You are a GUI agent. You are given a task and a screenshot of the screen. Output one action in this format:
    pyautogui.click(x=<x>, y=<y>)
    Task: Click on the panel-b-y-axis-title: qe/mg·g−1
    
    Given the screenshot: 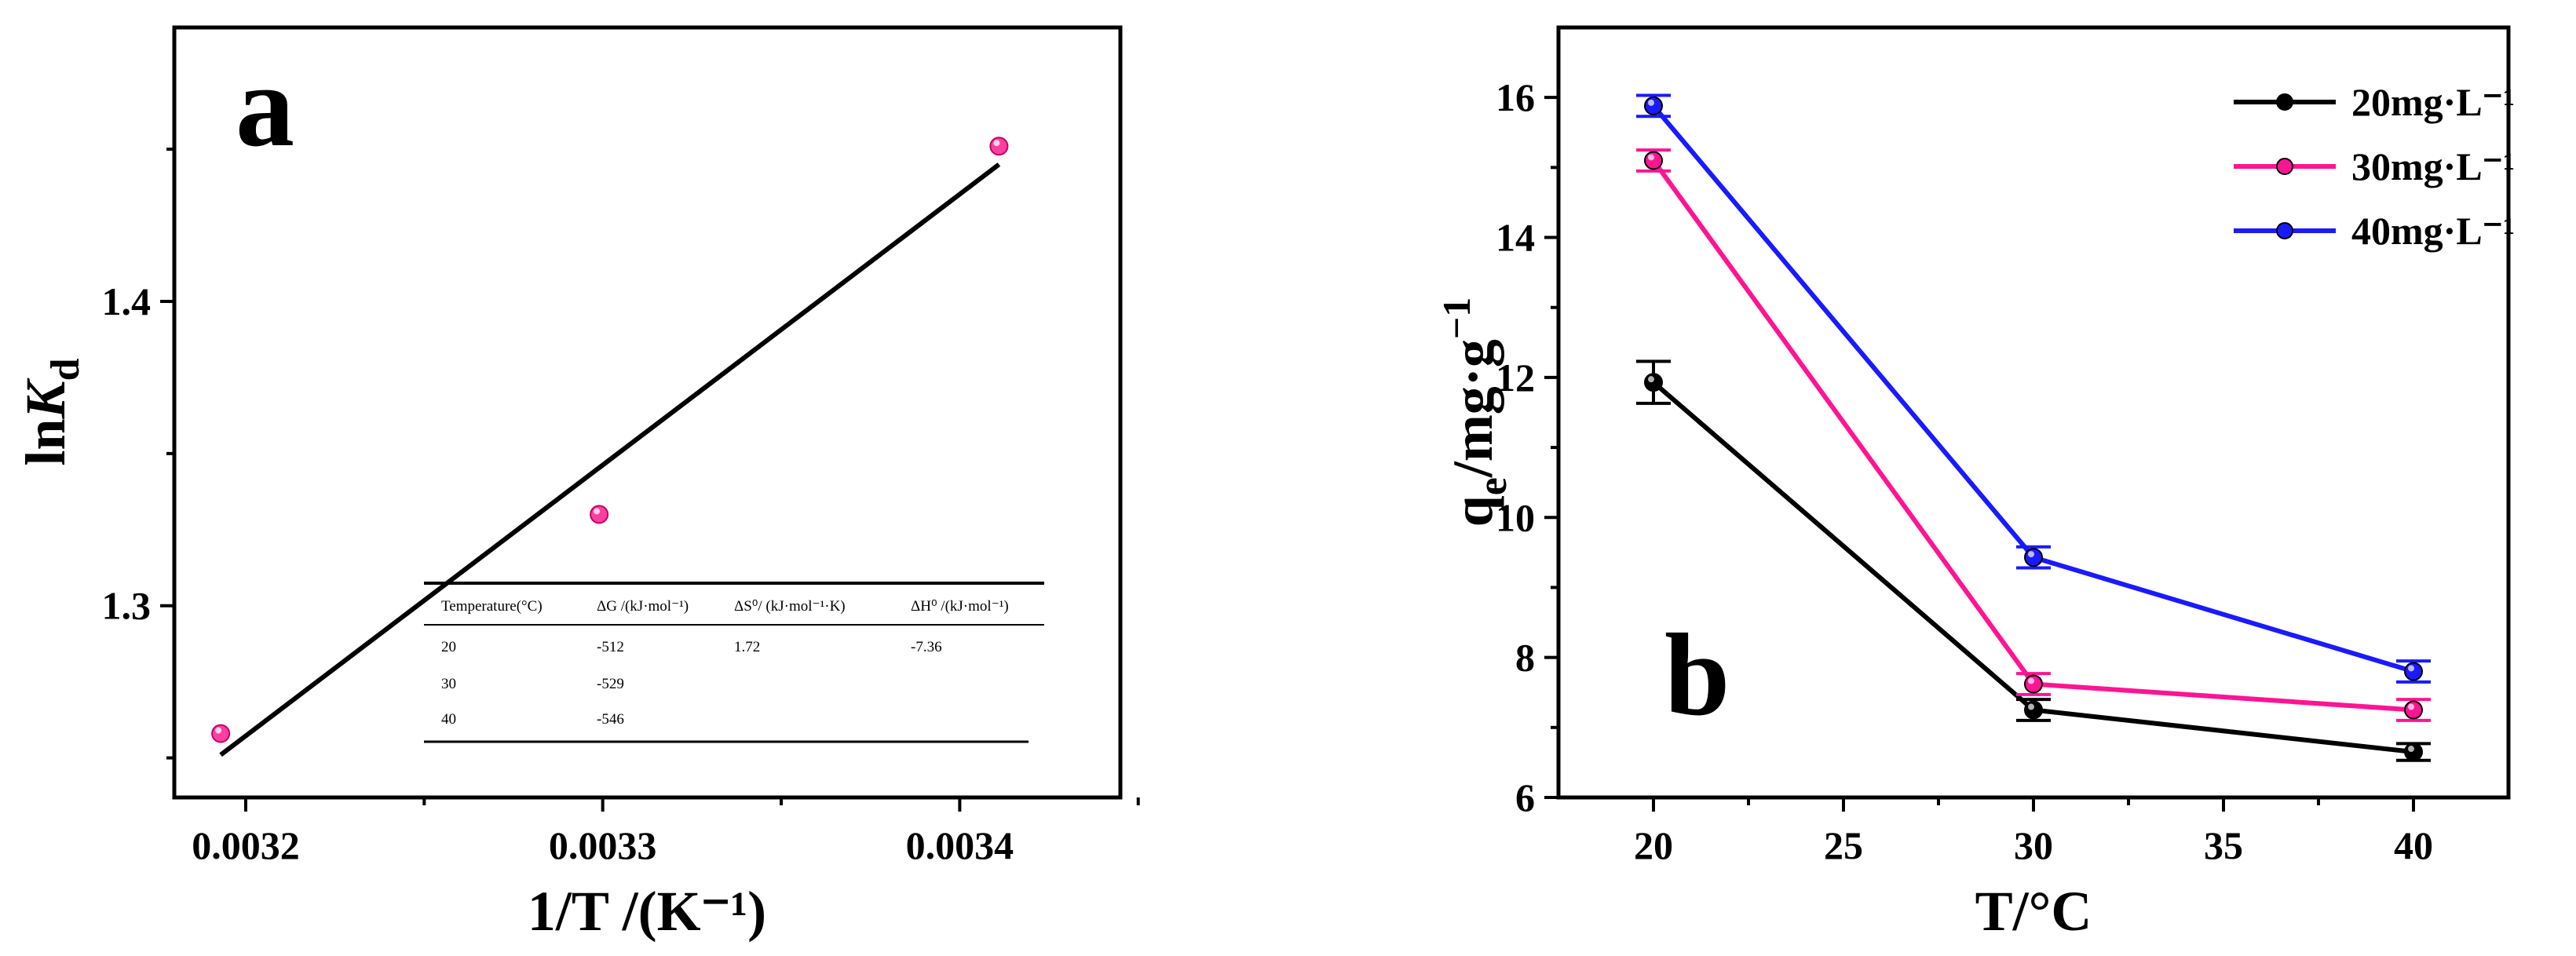 What is the action you would take?
    pyautogui.click(x=1474, y=412)
    